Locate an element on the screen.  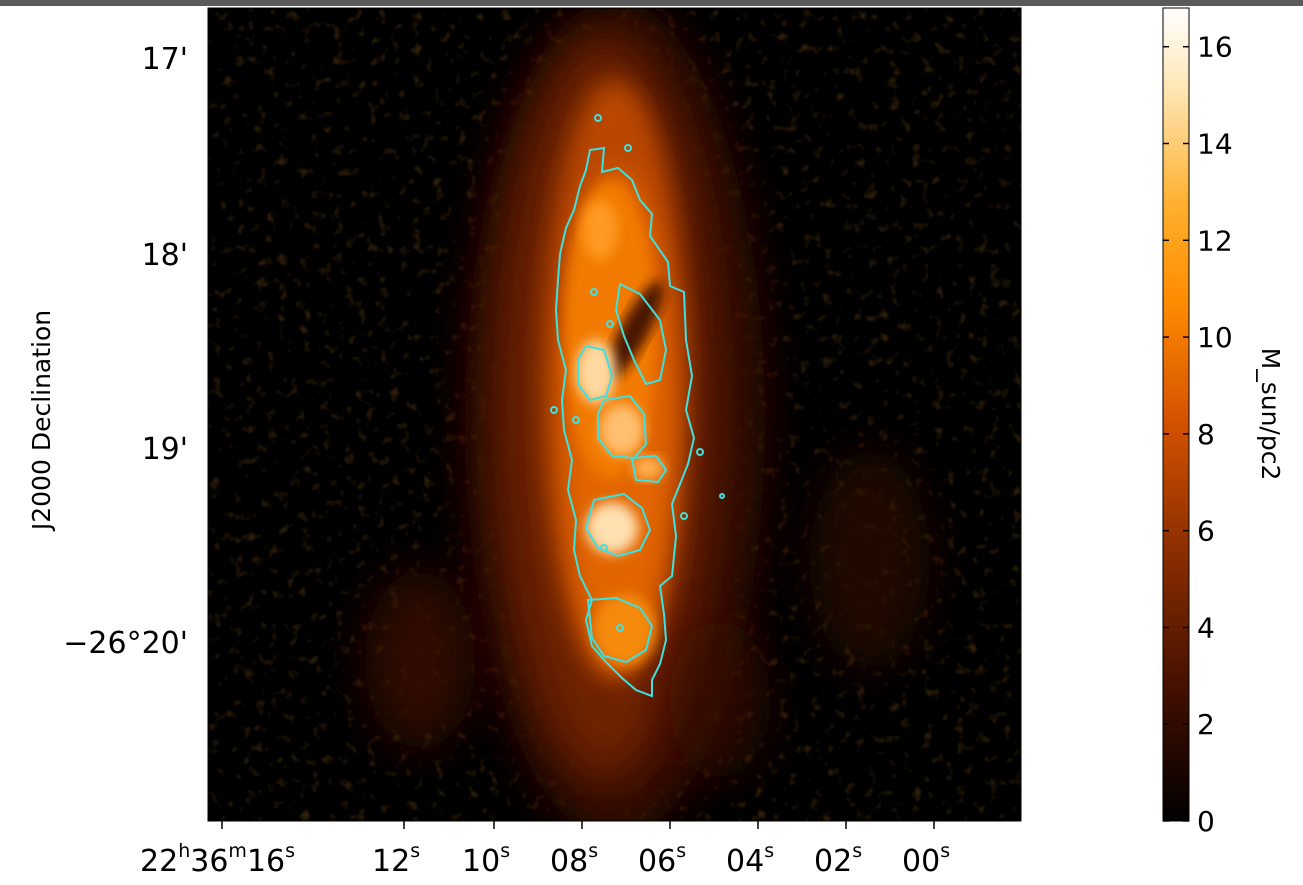
colorbar-tick-label: 8 is located at coordinates (1206, 434).